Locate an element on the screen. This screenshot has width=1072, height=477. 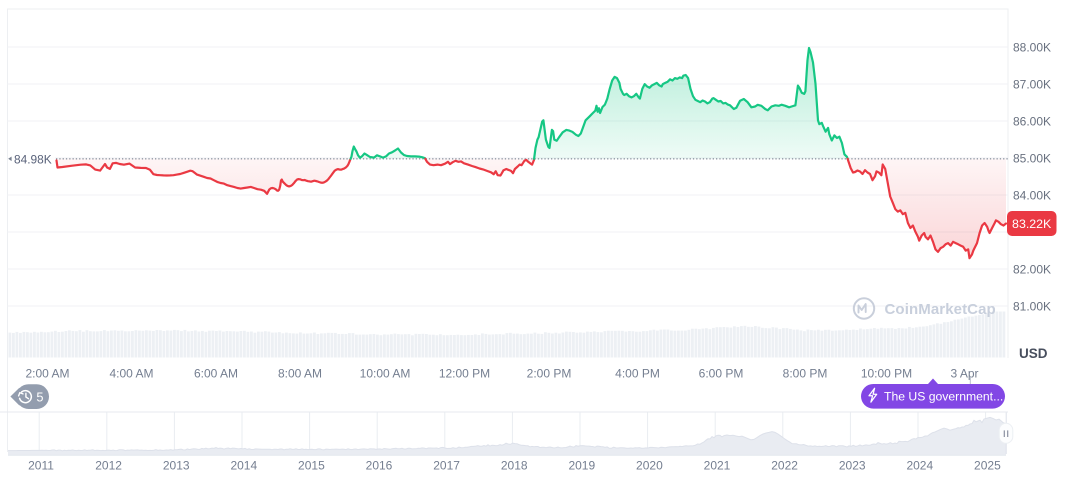
svg-text: 82.00K is located at coordinates (1032, 270).